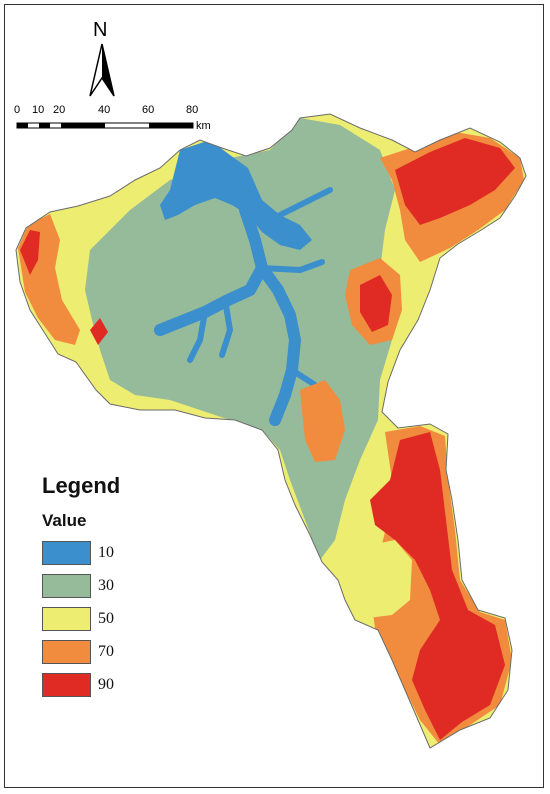  Describe the element at coordinates (122, 554) in the screenshot. I see `legend-item-10: 10` at that location.